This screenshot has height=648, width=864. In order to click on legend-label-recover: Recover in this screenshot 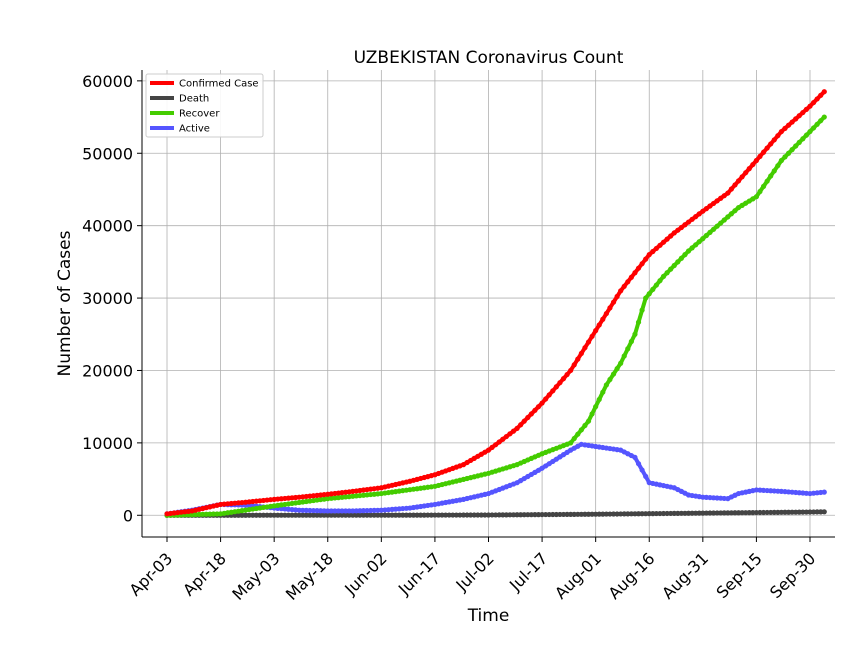, I will do `click(199, 114)`.